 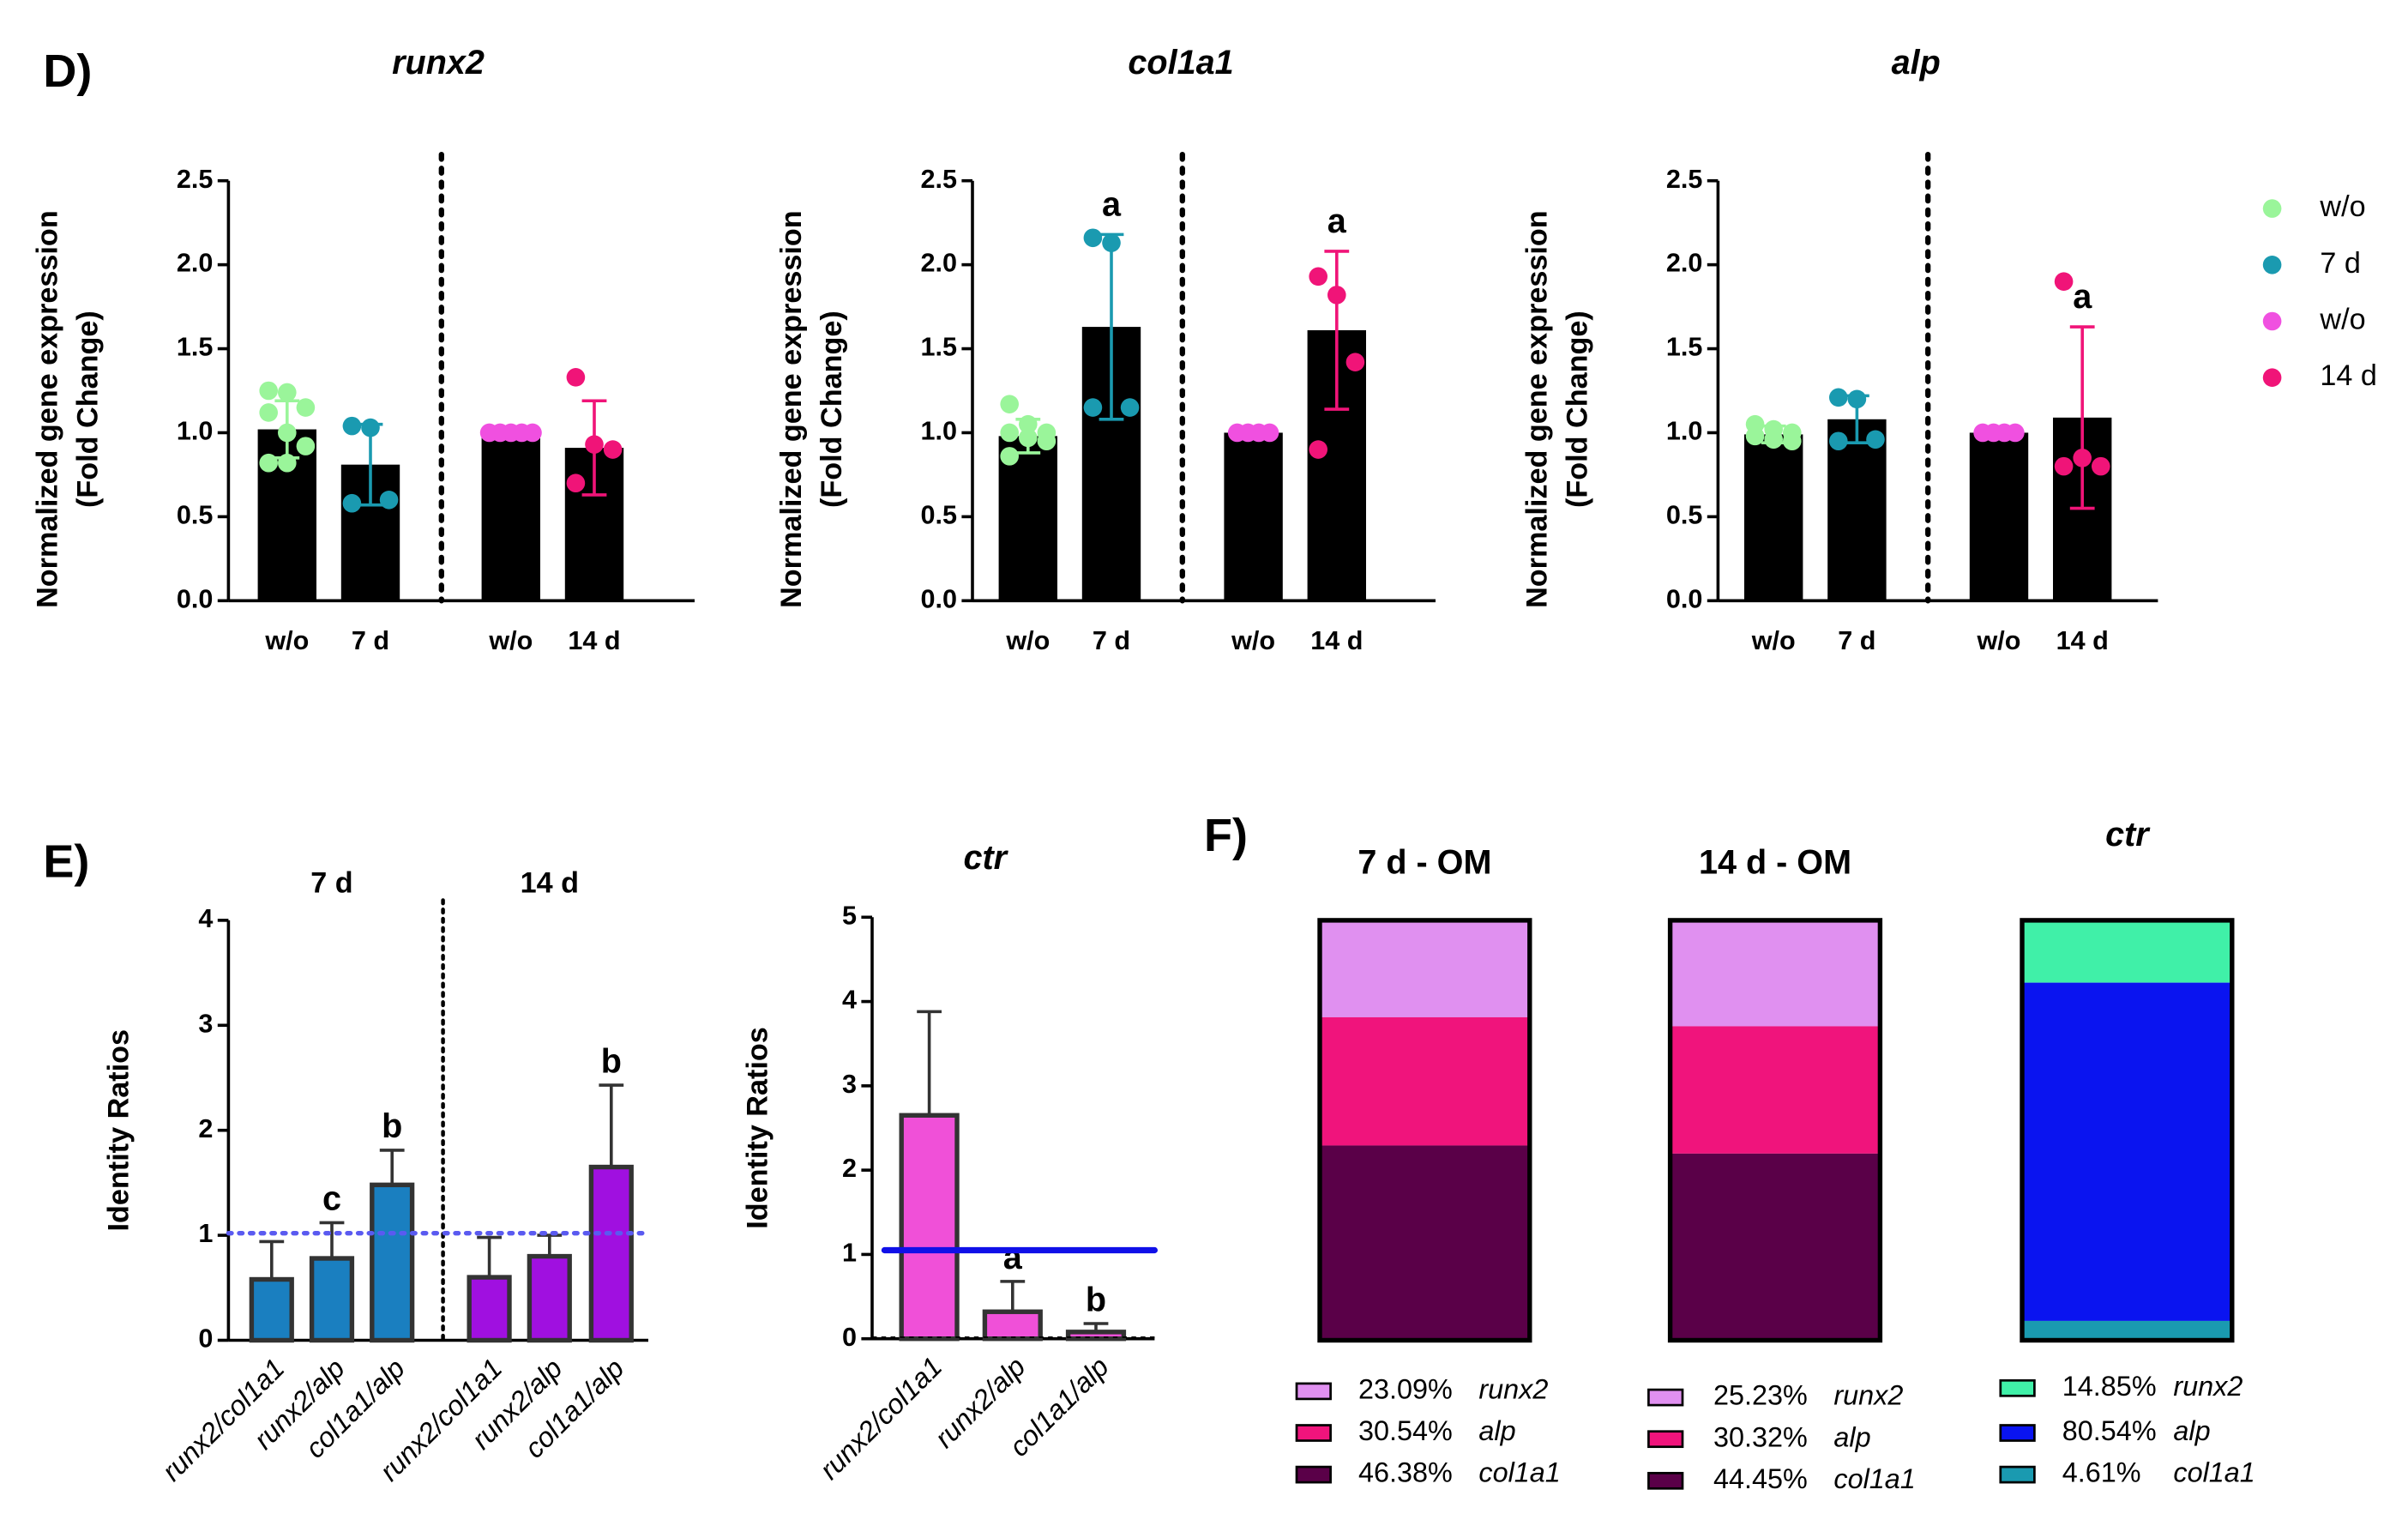 What do you see at coordinates (1684, 598) in the screenshot?
I see `y-tick-label: 0.0` at bounding box center [1684, 598].